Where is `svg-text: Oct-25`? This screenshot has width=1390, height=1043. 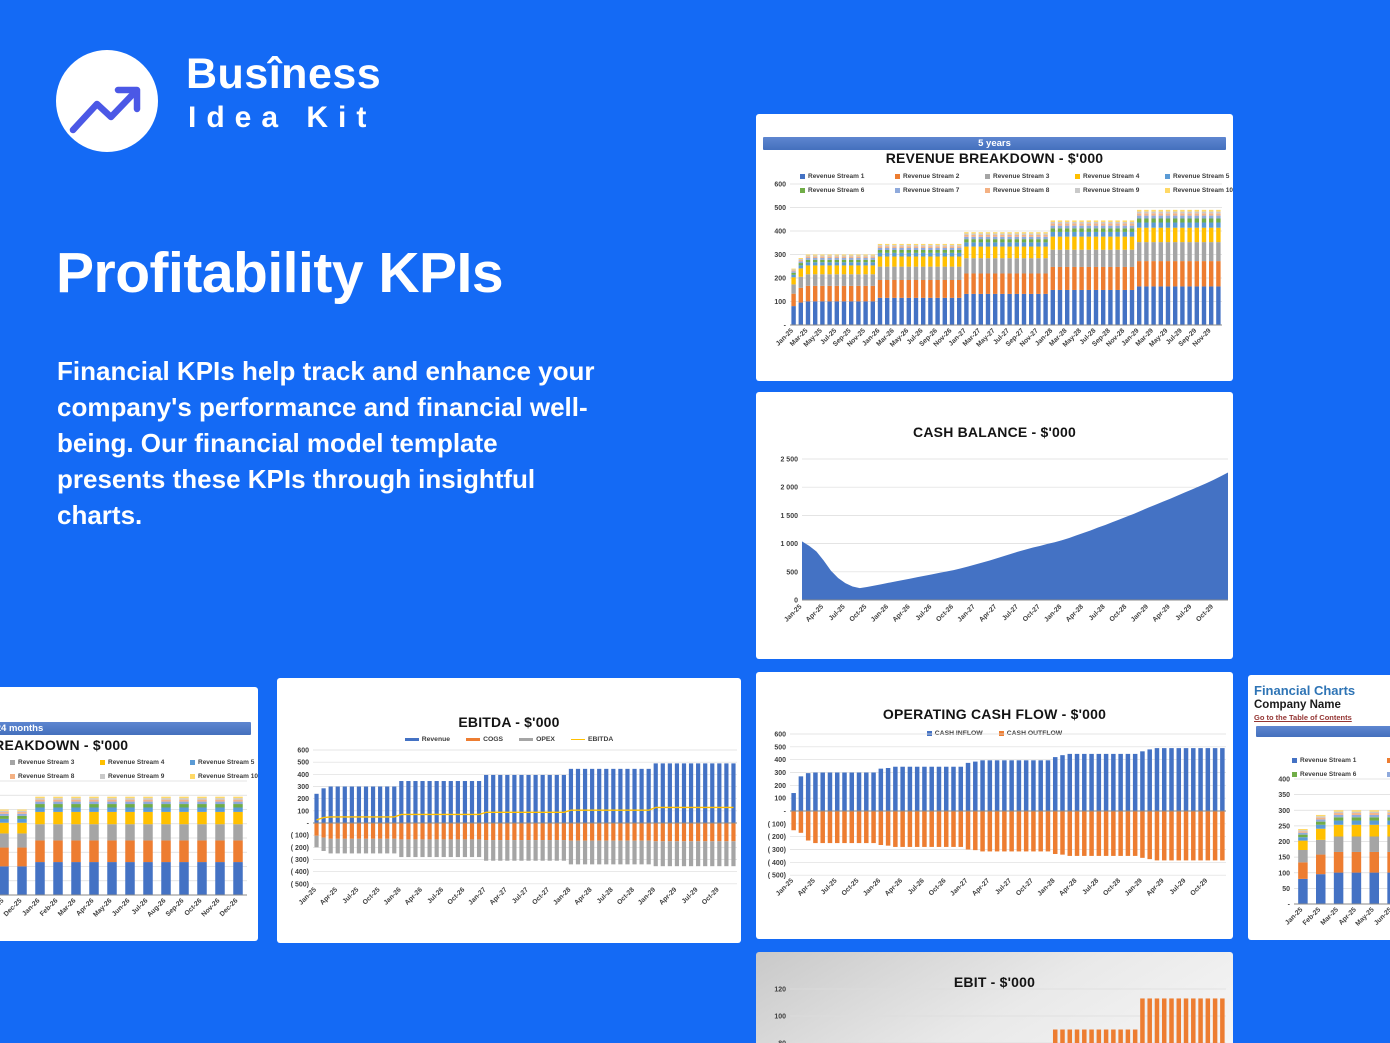
svg-text: Oct-25 is located at coordinates (858, 613).